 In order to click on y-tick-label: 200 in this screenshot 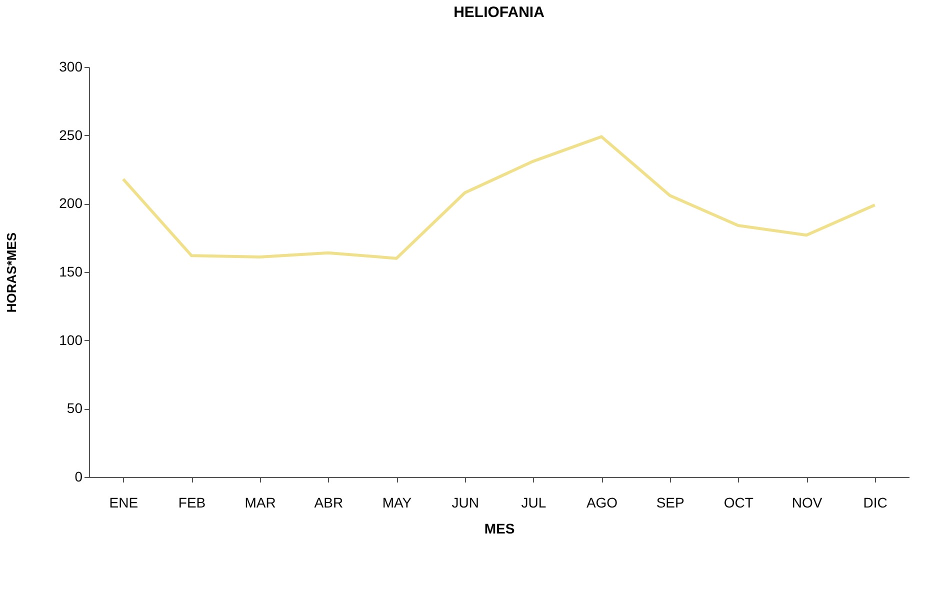, I will do `click(71, 203)`.